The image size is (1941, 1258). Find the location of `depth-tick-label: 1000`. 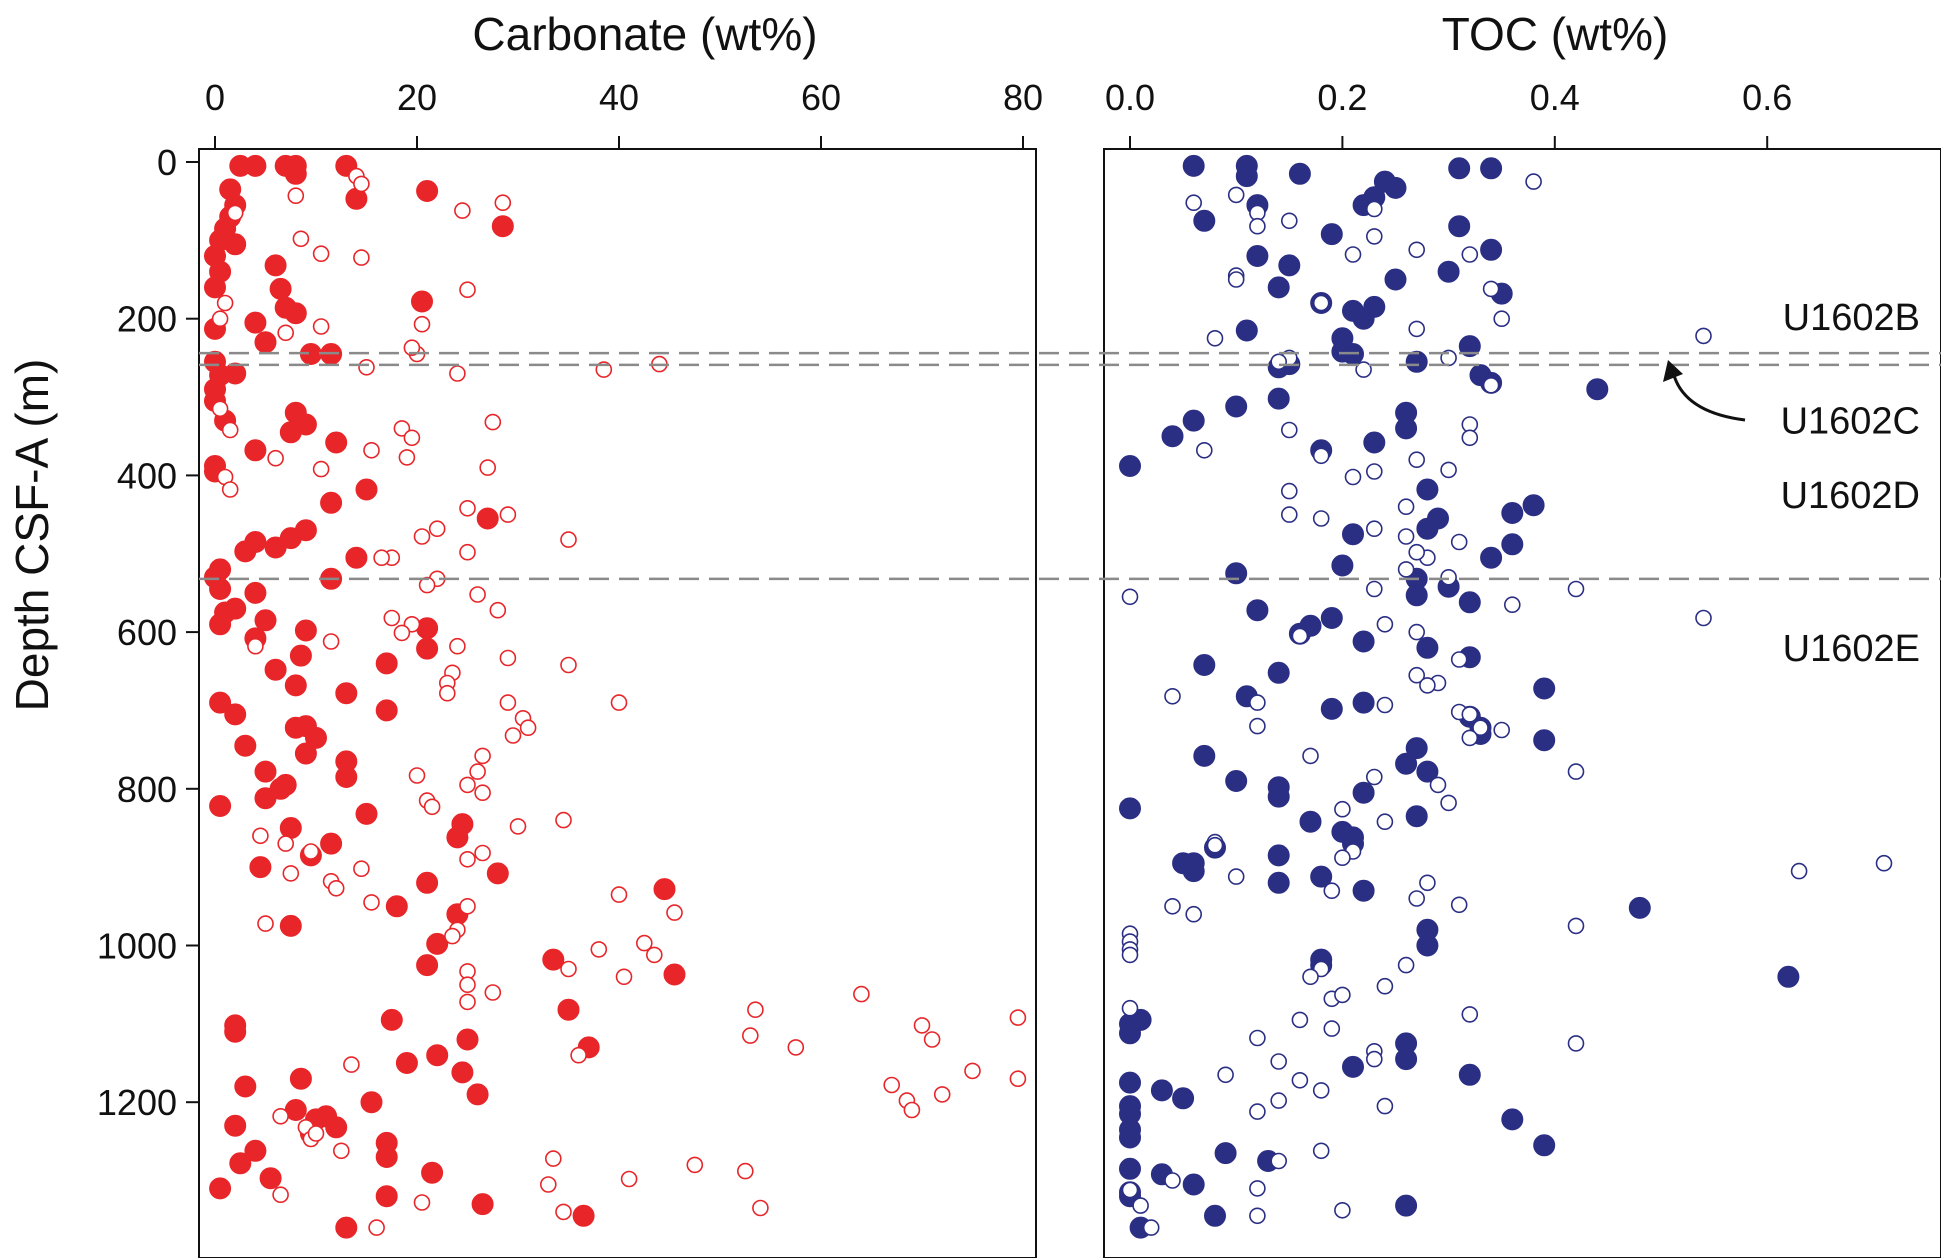

depth-tick-label: 1000 is located at coordinates (137, 946).